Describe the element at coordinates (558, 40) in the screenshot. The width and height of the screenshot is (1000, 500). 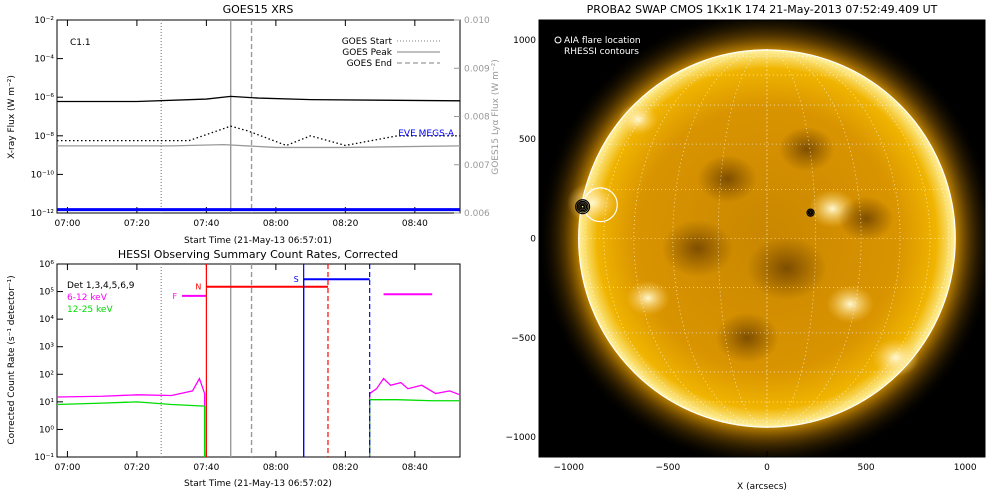
I see `legend-aia-symbol` at that location.